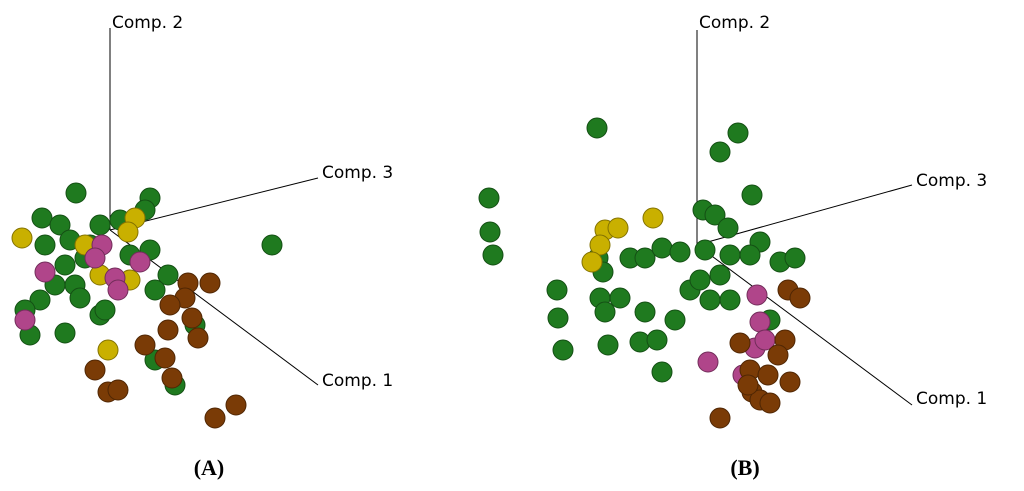  What do you see at coordinates (744, 467) in the screenshot?
I see `panel-label: (B)` at bounding box center [744, 467].